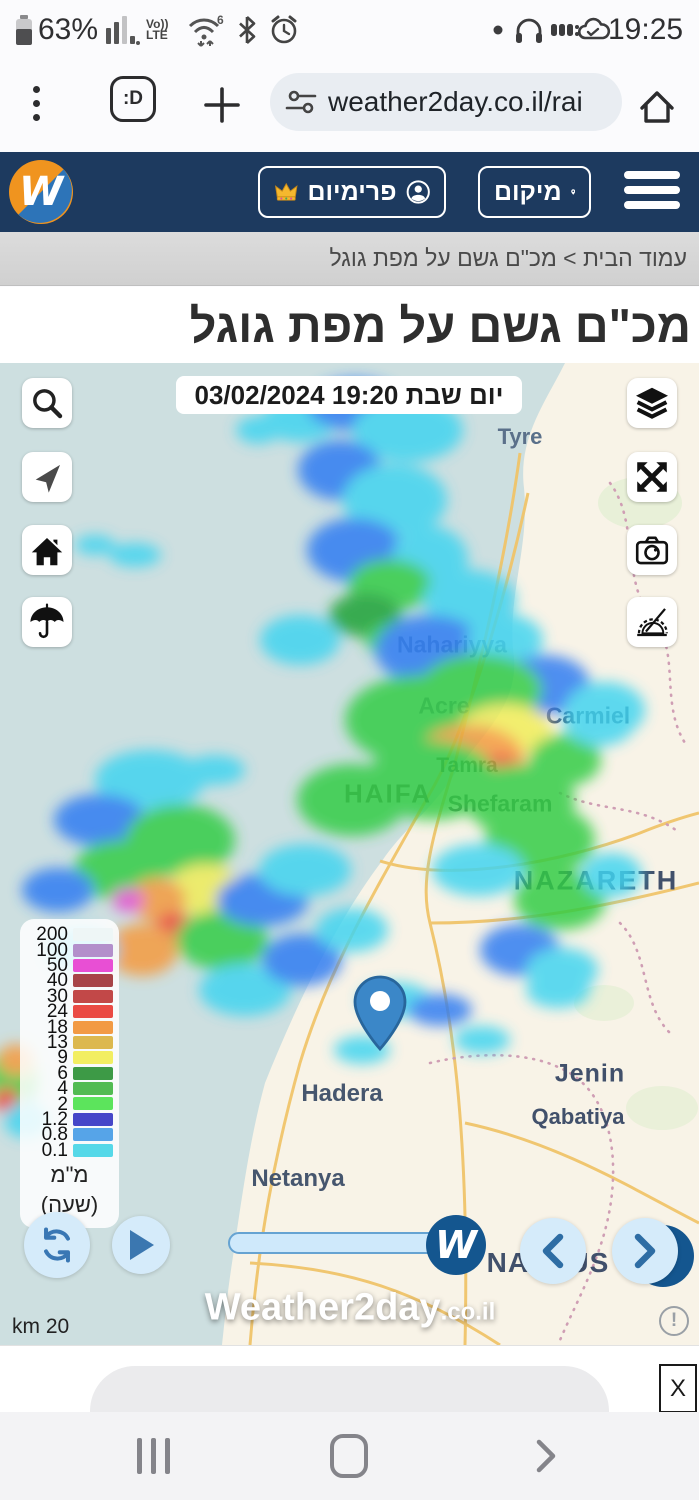  I want to click on location-pin-icon, so click(572, 192).